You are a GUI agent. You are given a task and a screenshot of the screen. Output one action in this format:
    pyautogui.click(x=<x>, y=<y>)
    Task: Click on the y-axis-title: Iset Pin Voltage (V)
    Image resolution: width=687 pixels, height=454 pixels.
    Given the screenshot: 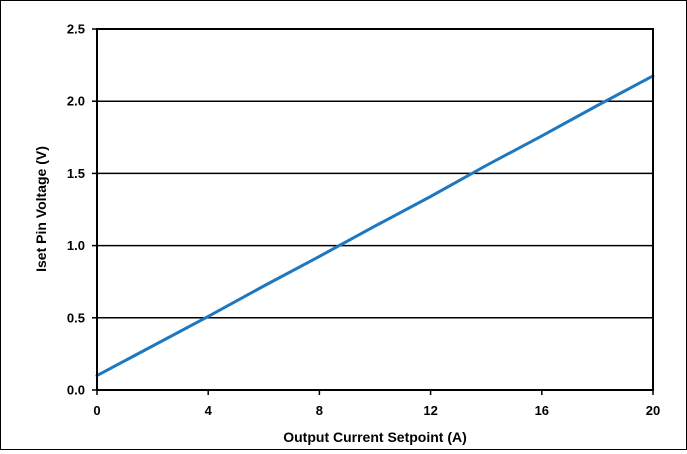 What is the action you would take?
    pyautogui.click(x=41, y=209)
    